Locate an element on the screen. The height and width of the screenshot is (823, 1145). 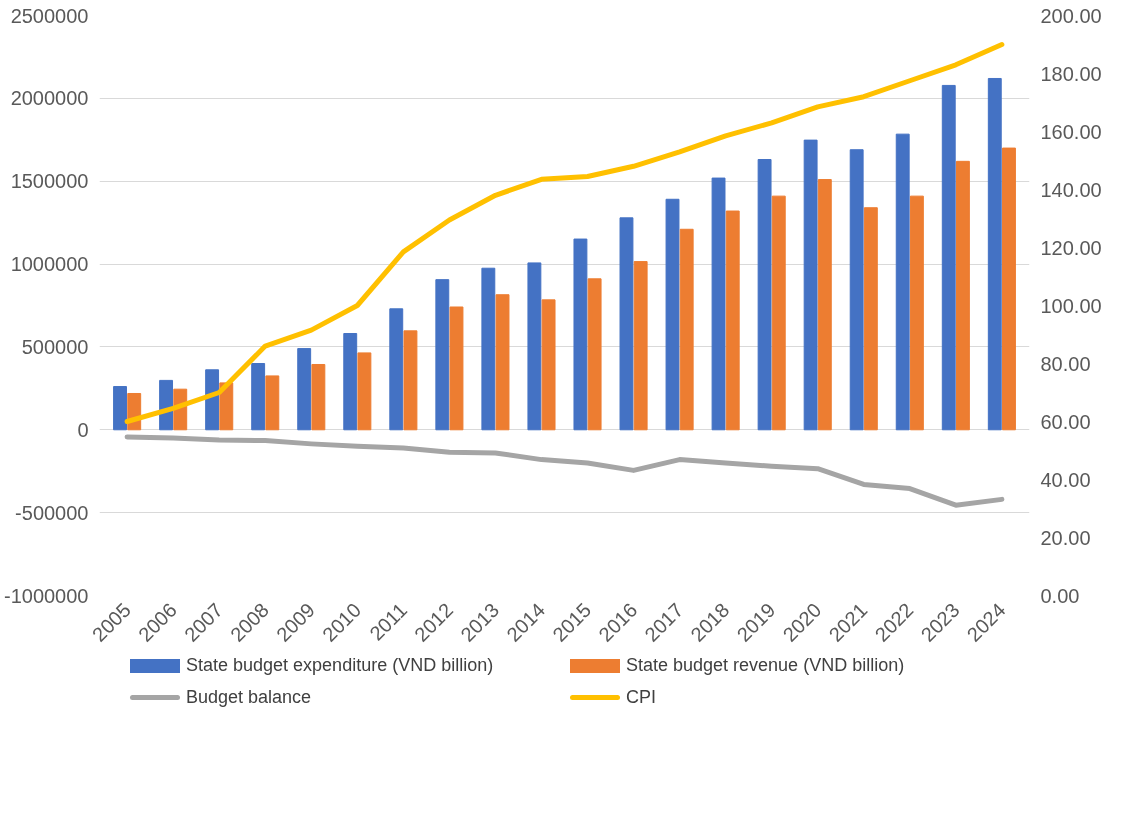
legend-label: CPI is located at coordinates (641, 696).